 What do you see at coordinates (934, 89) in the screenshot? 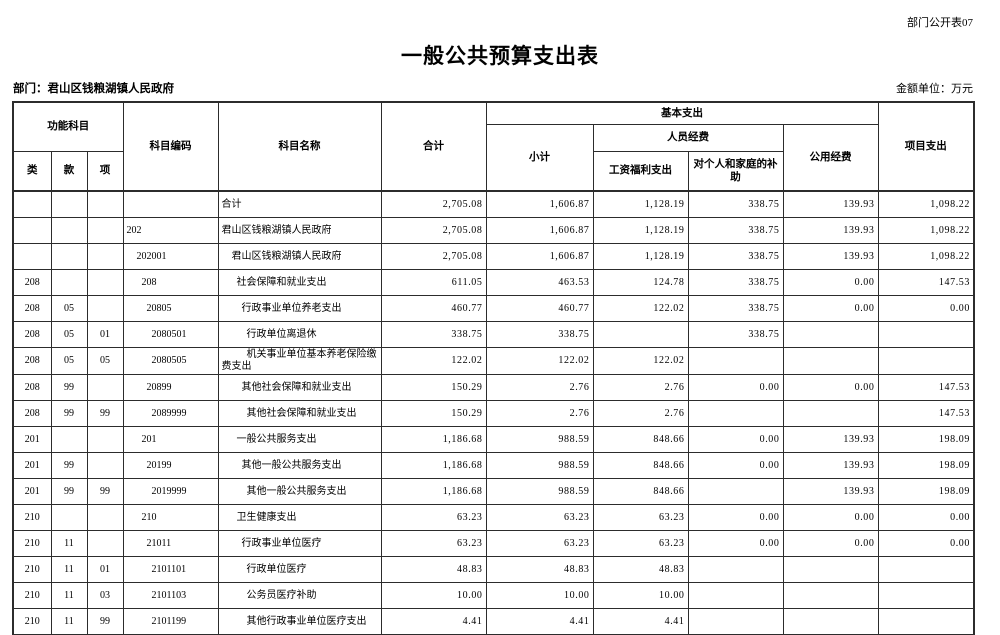
I see `amount-unit-label: 金额单位：万元` at bounding box center [934, 89].